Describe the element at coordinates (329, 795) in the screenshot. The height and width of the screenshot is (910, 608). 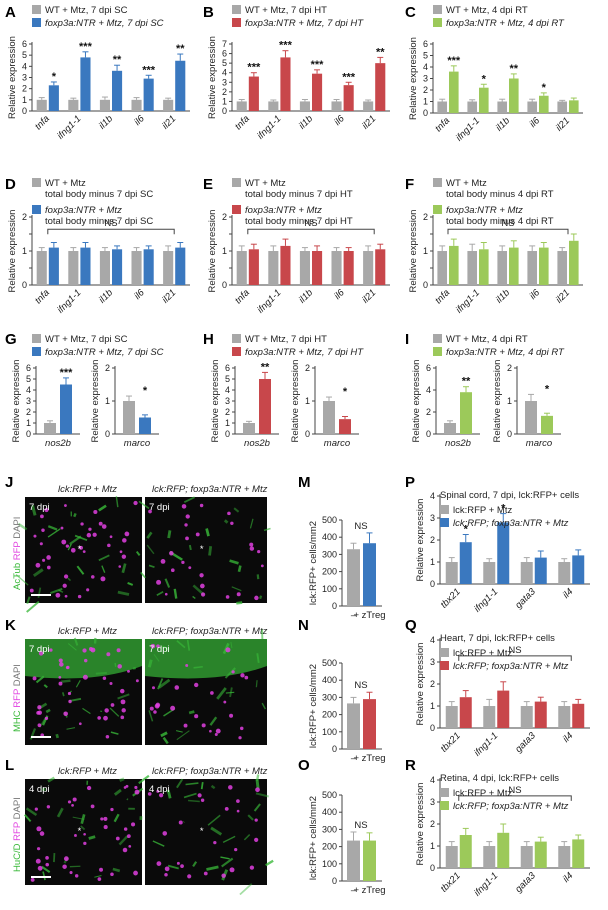
I see `y-tick-label: 500` at that location.